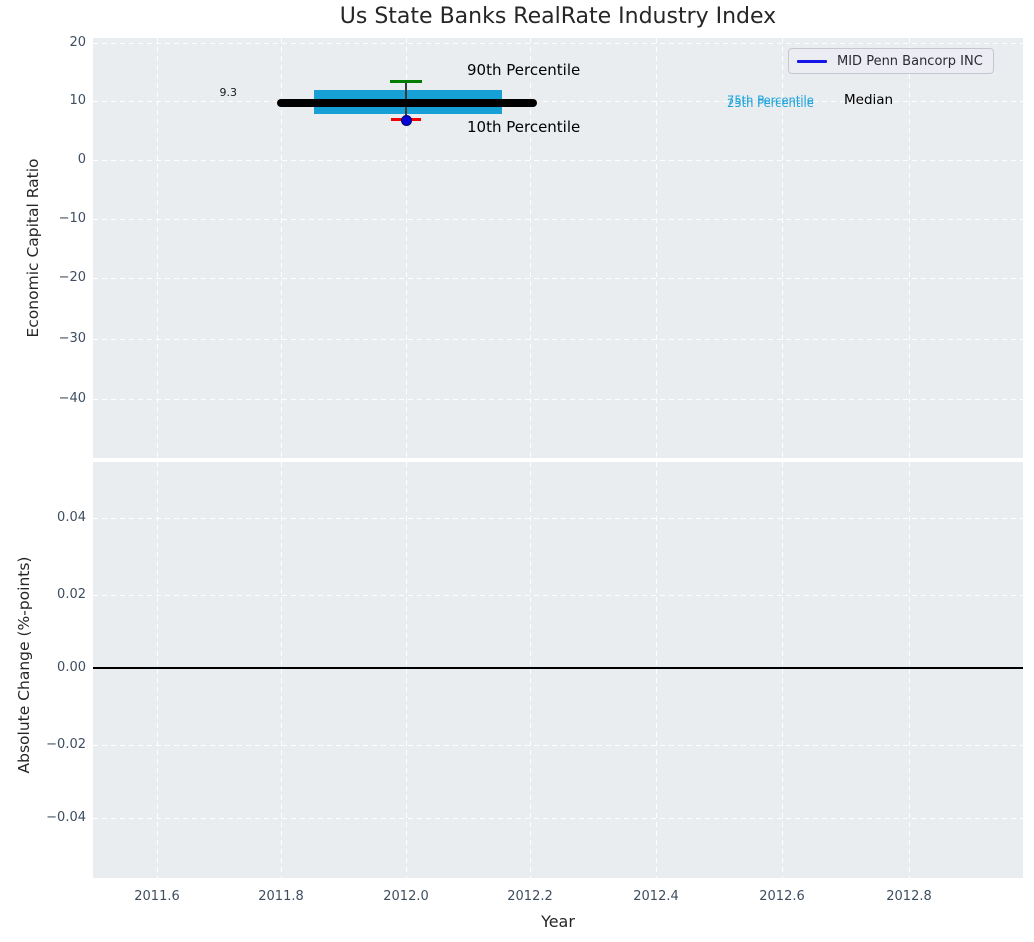 The width and height of the screenshot is (1034, 942). What do you see at coordinates (406, 81) in the screenshot?
I see `p90-cap` at bounding box center [406, 81].